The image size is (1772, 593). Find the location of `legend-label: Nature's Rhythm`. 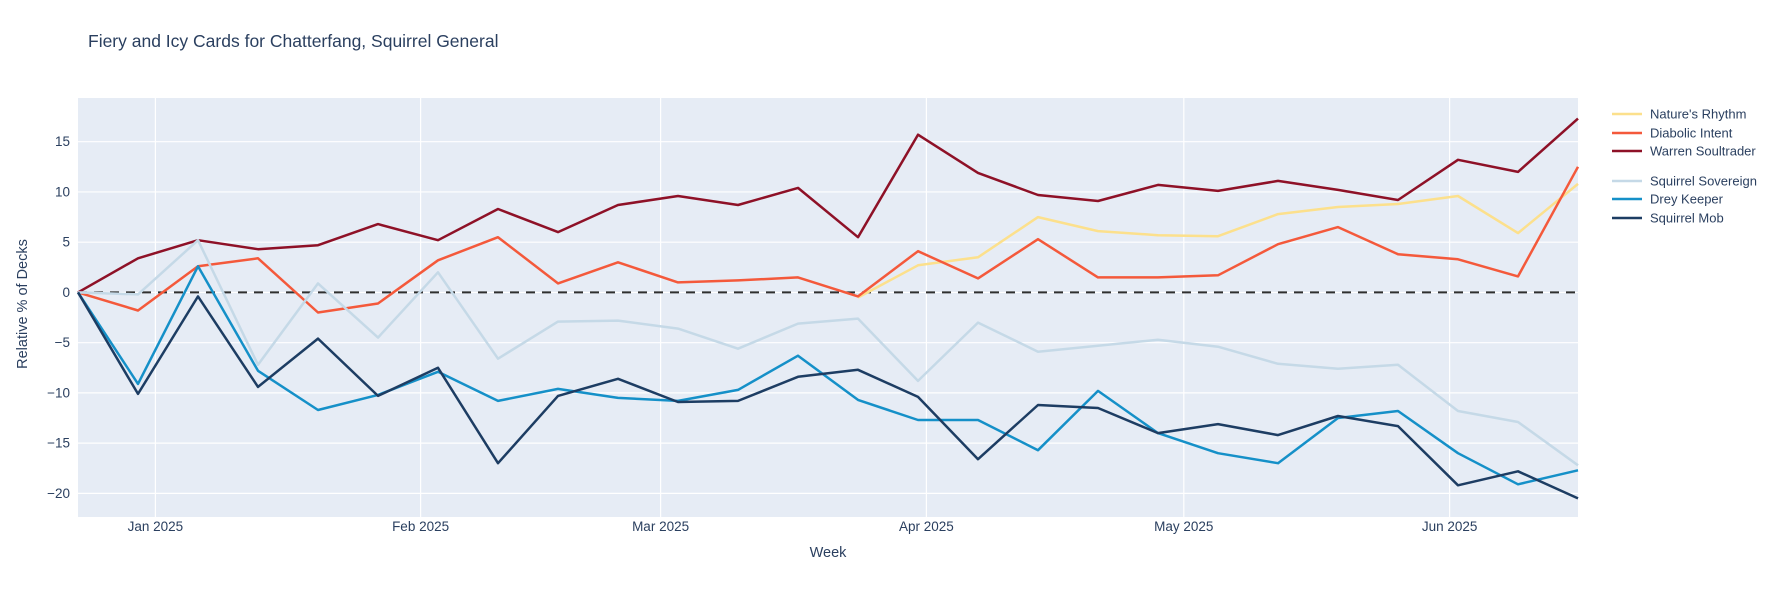

legend-label: Nature's Rhythm is located at coordinates (1698, 114).